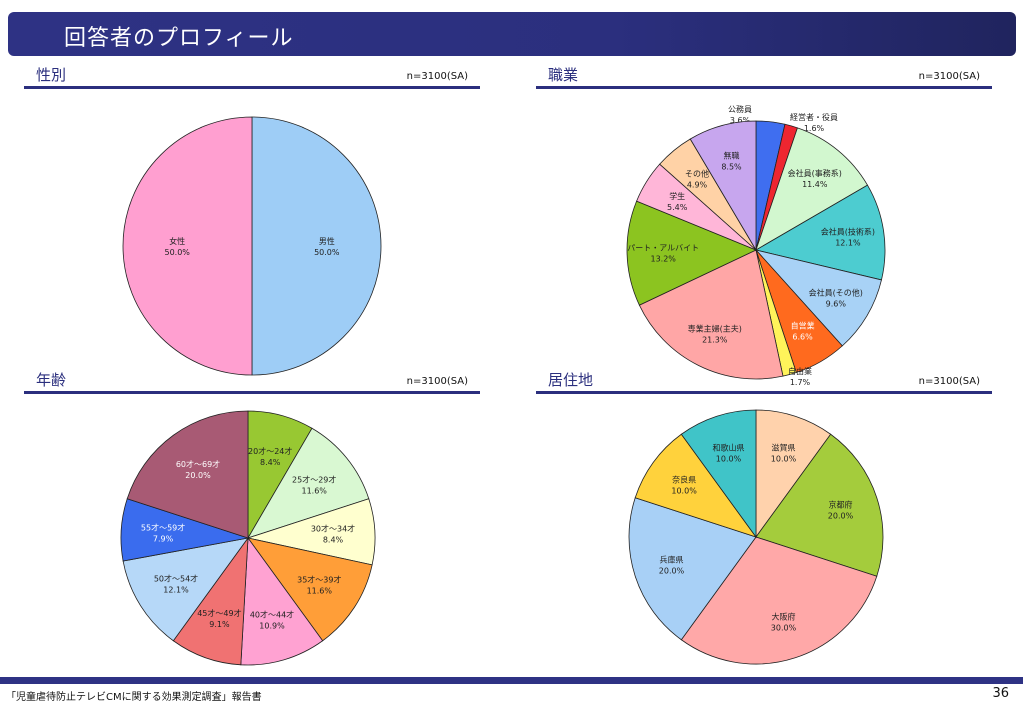 This screenshot has height=708, width=1023. I want to click on slice-label: 京都府, so click(841, 505).